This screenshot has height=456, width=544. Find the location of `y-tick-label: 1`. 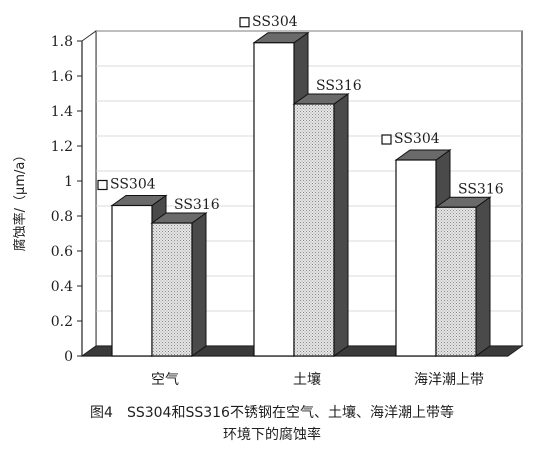

y-tick-label: 1 is located at coordinates (68, 182).